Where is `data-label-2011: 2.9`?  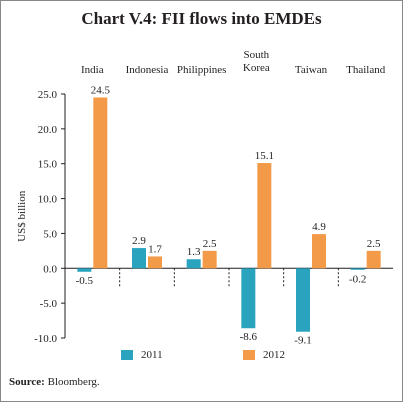 data-label-2011: 2.9 is located at coordinates (139, 241).